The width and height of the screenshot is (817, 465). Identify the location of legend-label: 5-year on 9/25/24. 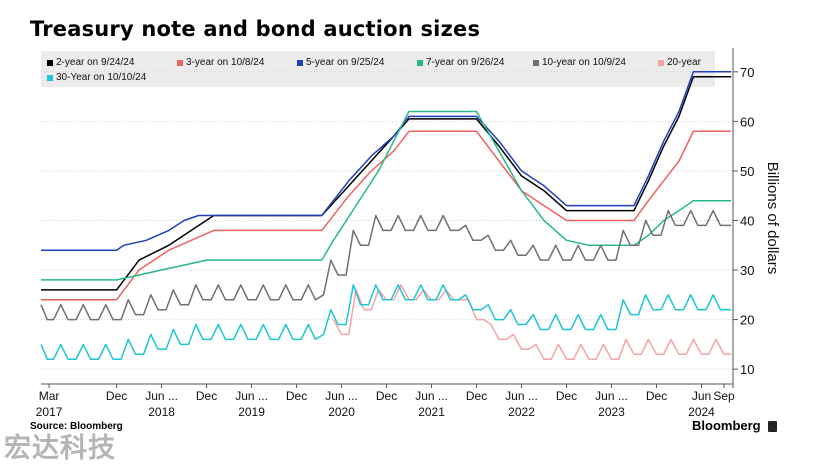
(345, 62).